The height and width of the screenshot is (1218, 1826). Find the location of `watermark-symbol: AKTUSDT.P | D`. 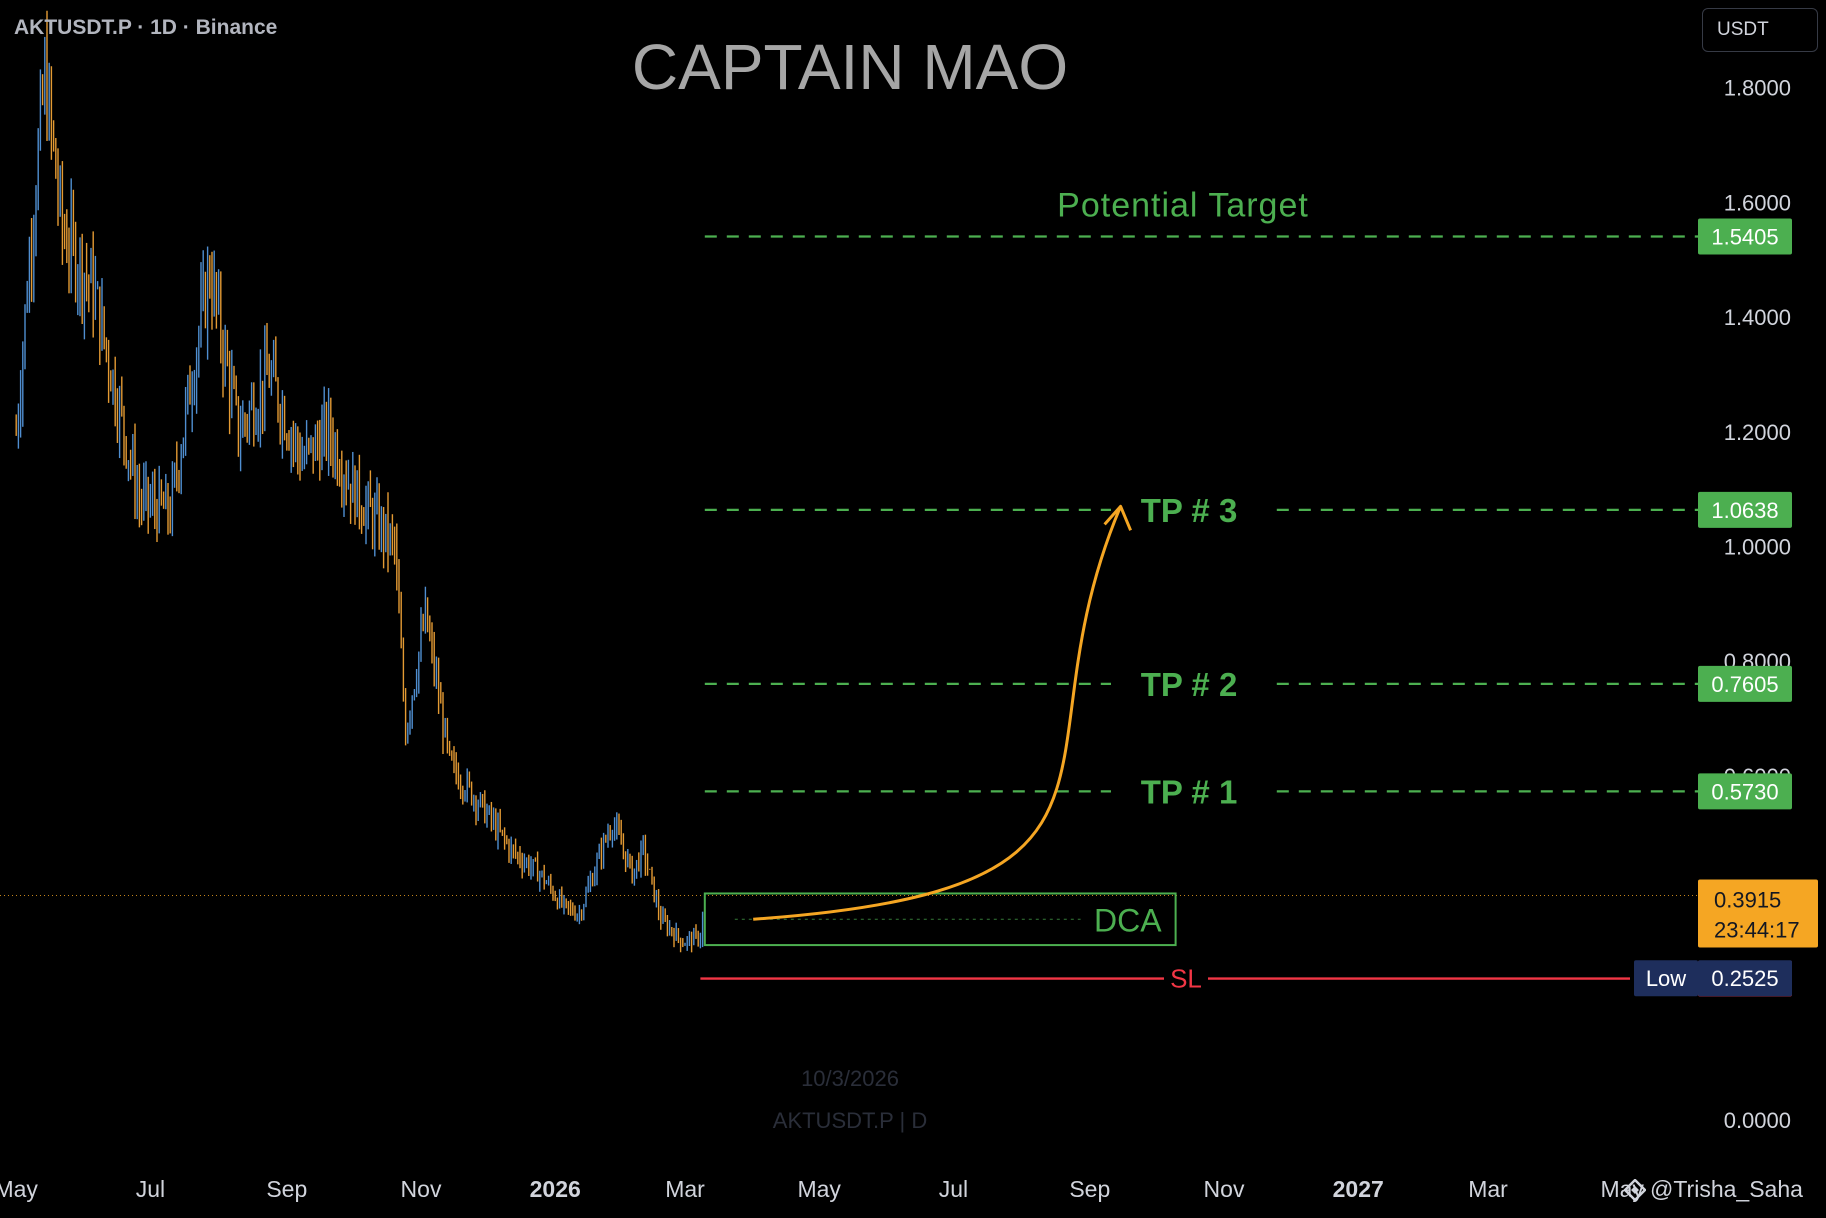

watermark-symbol: AKTUSDT.P | D is located at coordinates (850, 1120).